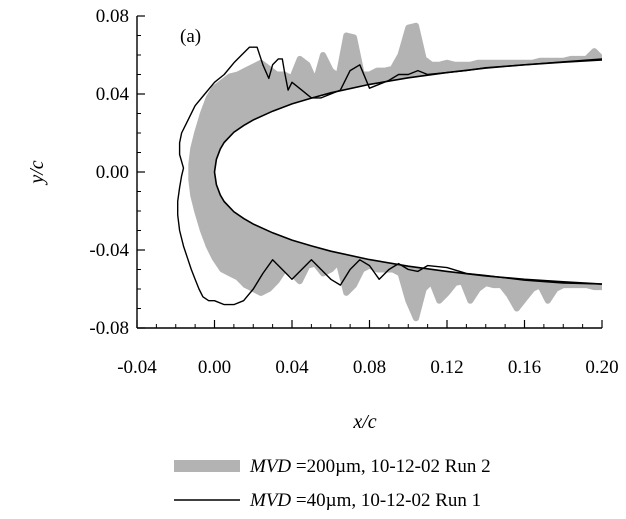 This screenshot has height=519, width=626. Describe the element at coordinates (270, 466) in the screenshot. I see `legend-italic-mvd-200: MVD` at that location.